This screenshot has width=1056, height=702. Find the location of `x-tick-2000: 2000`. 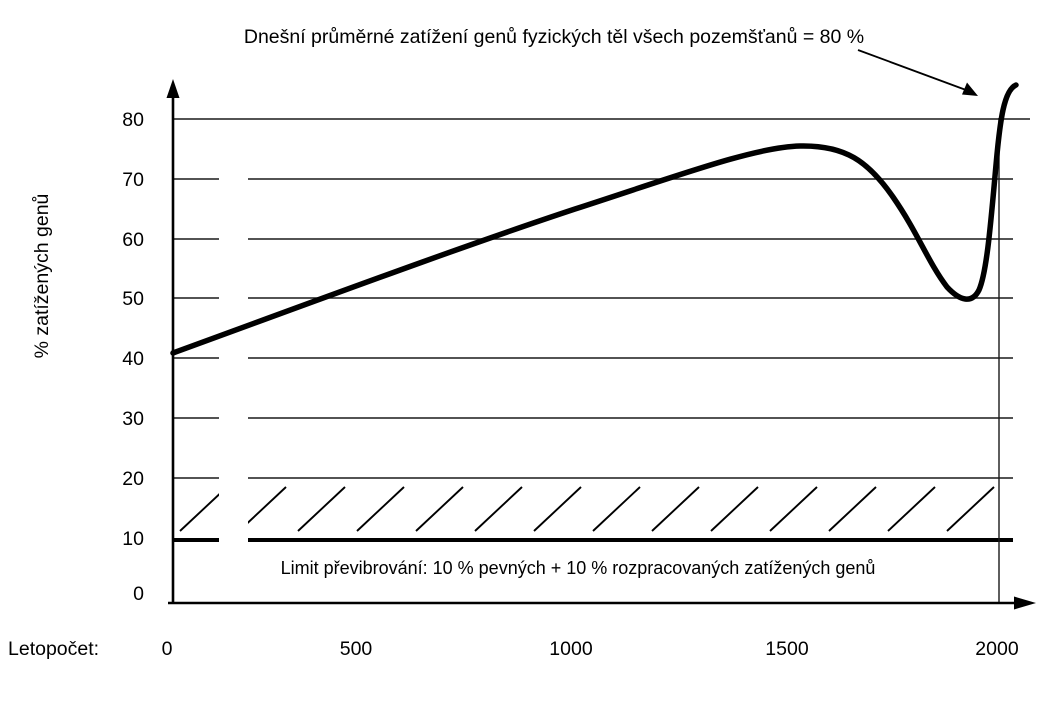

x-tick-2000: 2000 is located at coordinates (997, 649).